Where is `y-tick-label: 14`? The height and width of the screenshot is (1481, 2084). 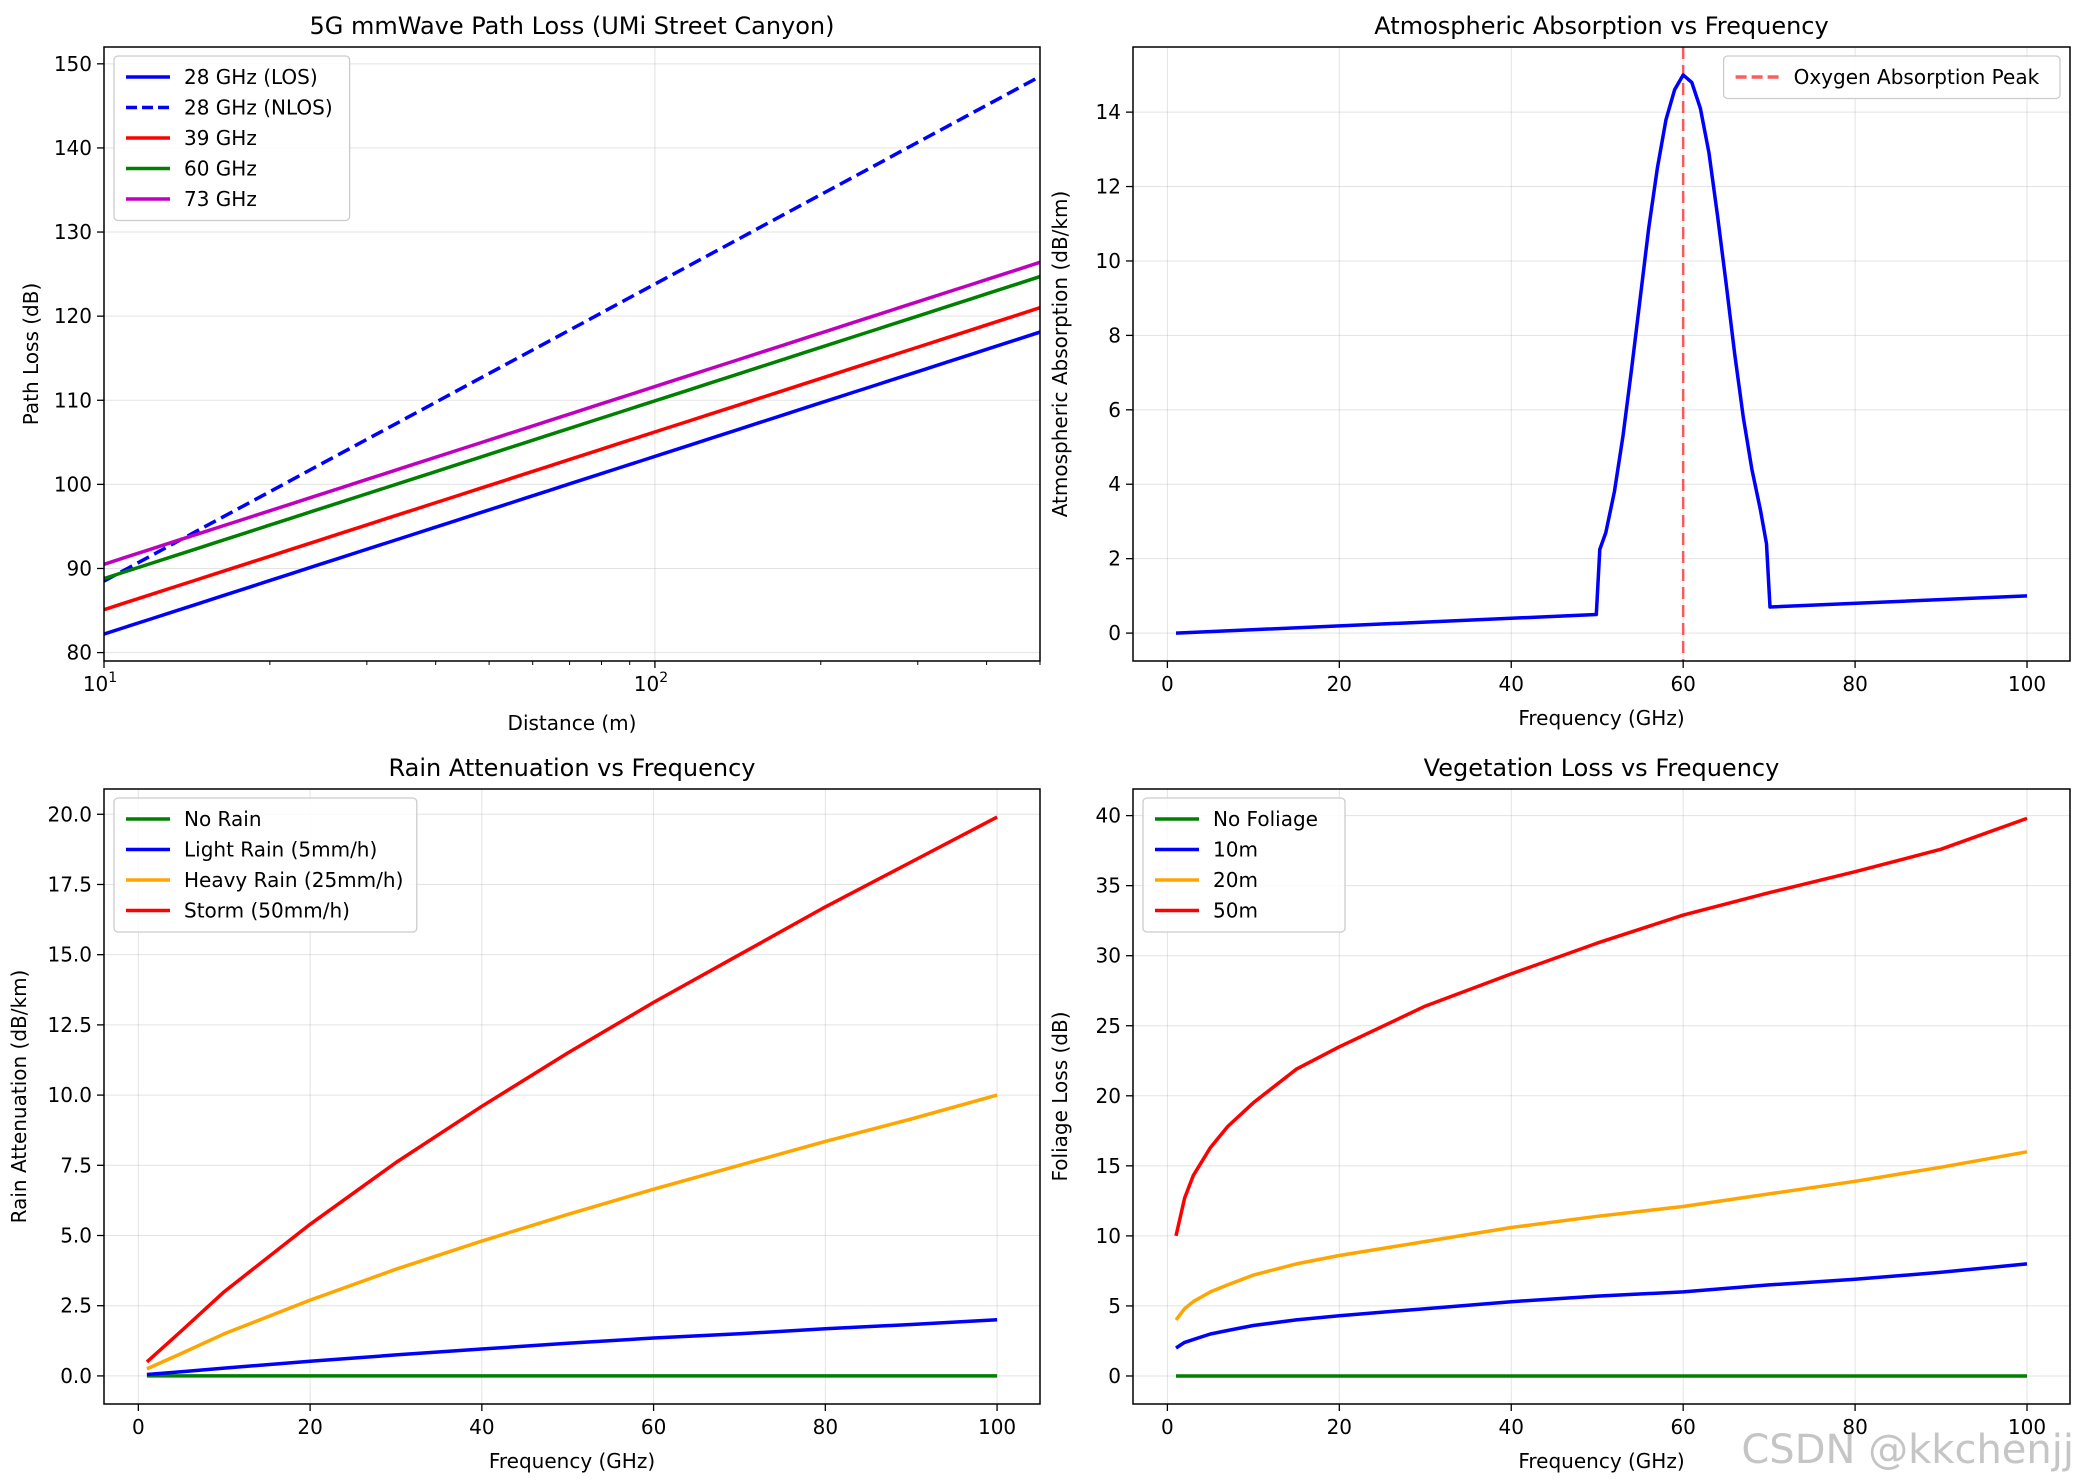
y-tick-label: 14 is located at coordinates (1108, 112).